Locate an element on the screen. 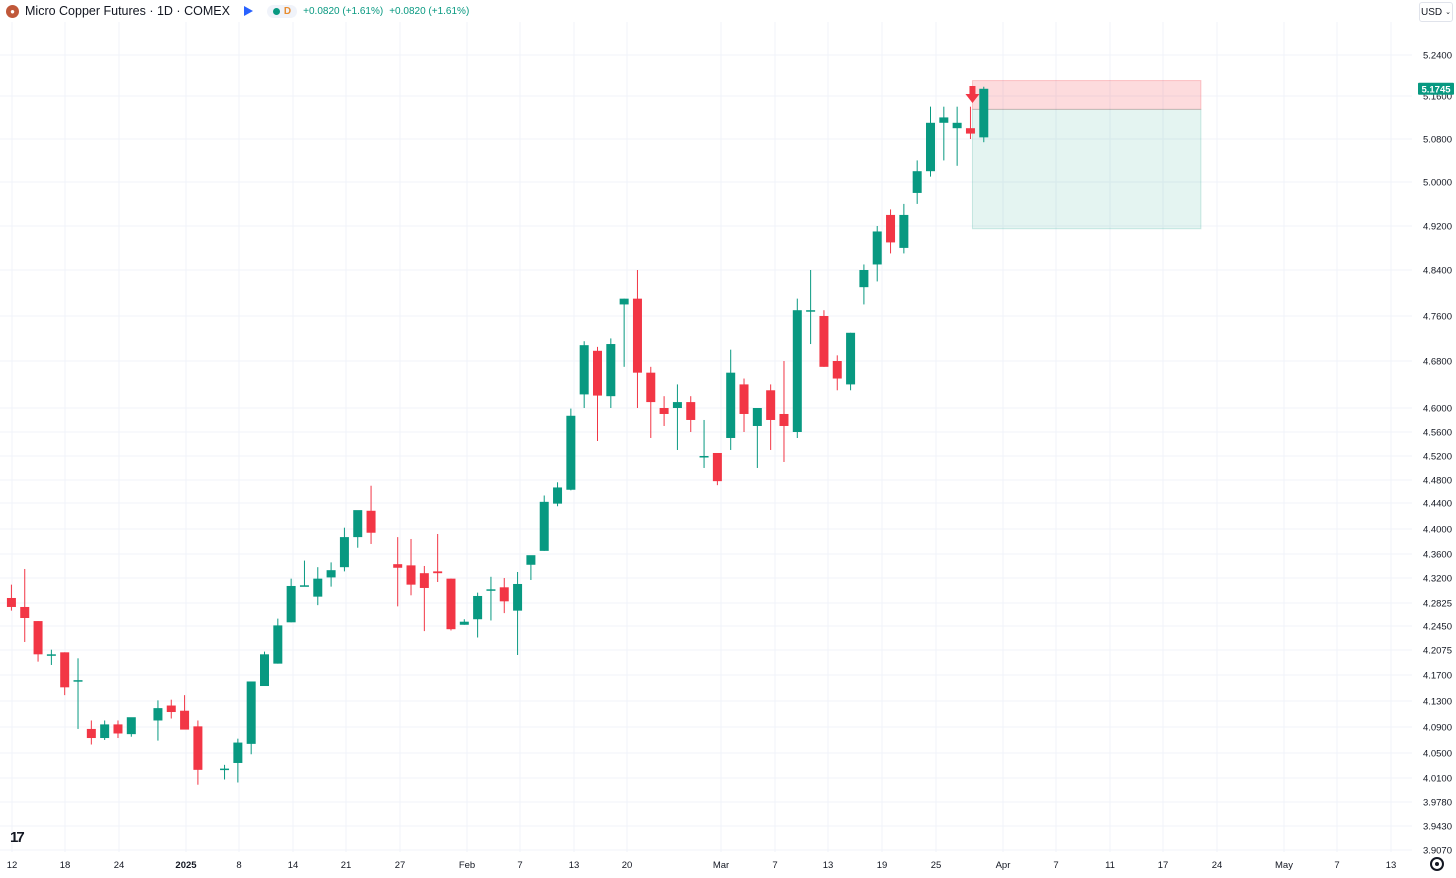  price-tick-label: 4.6000 is located at coordinates (1437, 409).